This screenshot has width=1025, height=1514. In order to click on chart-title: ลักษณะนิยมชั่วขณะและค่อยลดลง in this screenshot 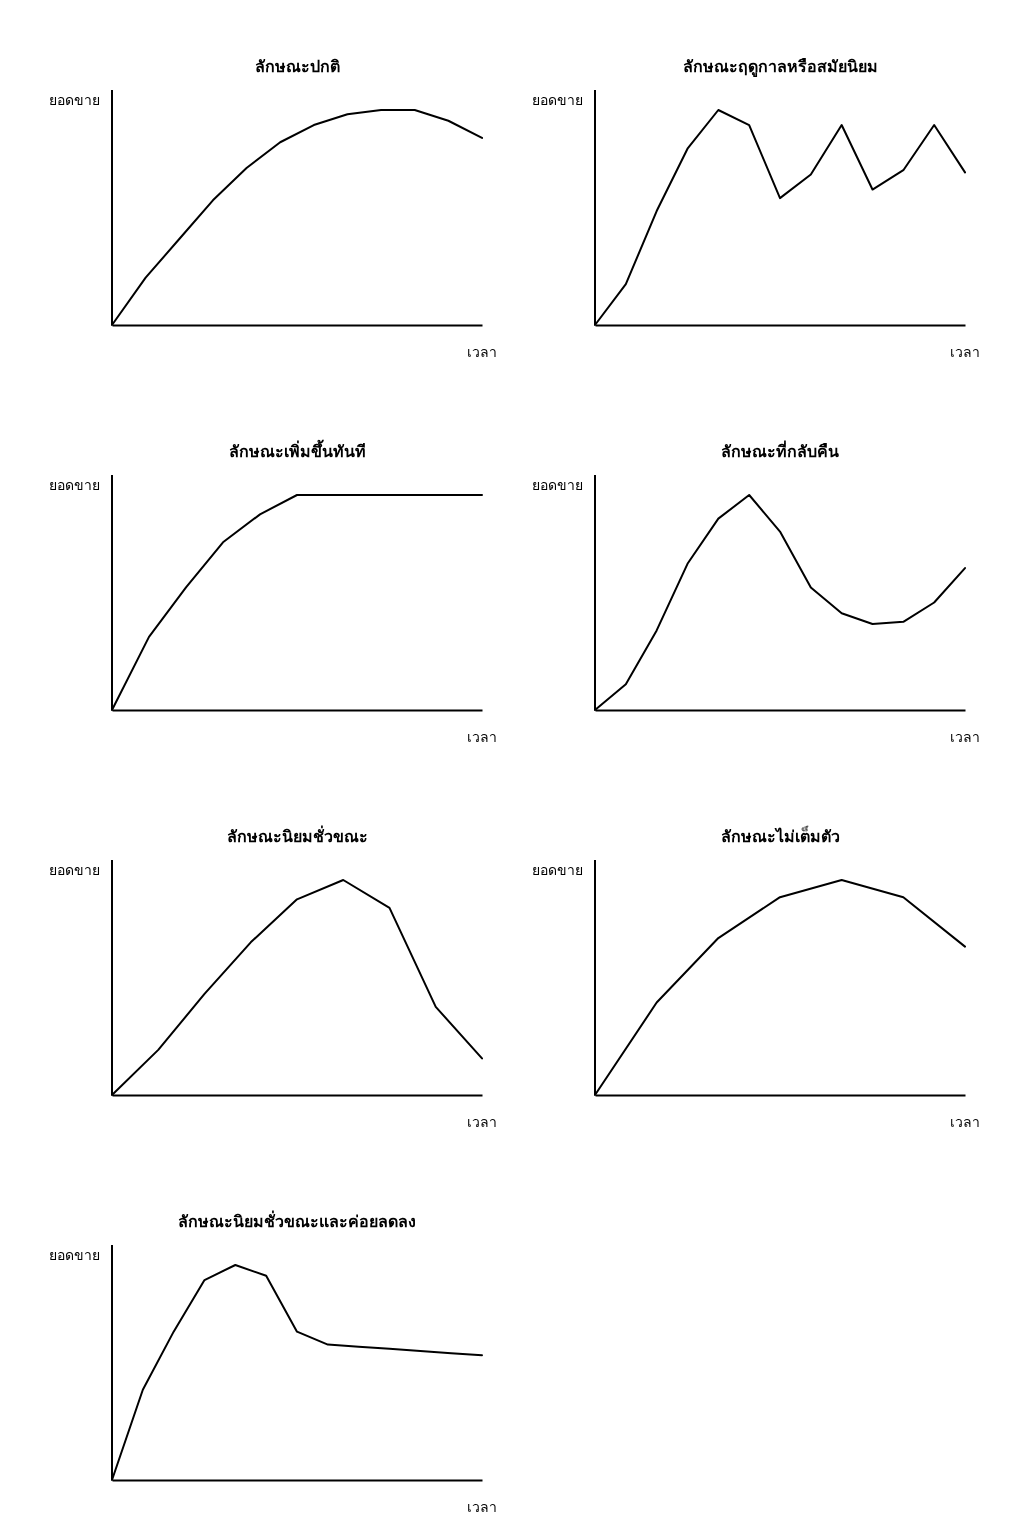, I will do `click(297, 1220)`.